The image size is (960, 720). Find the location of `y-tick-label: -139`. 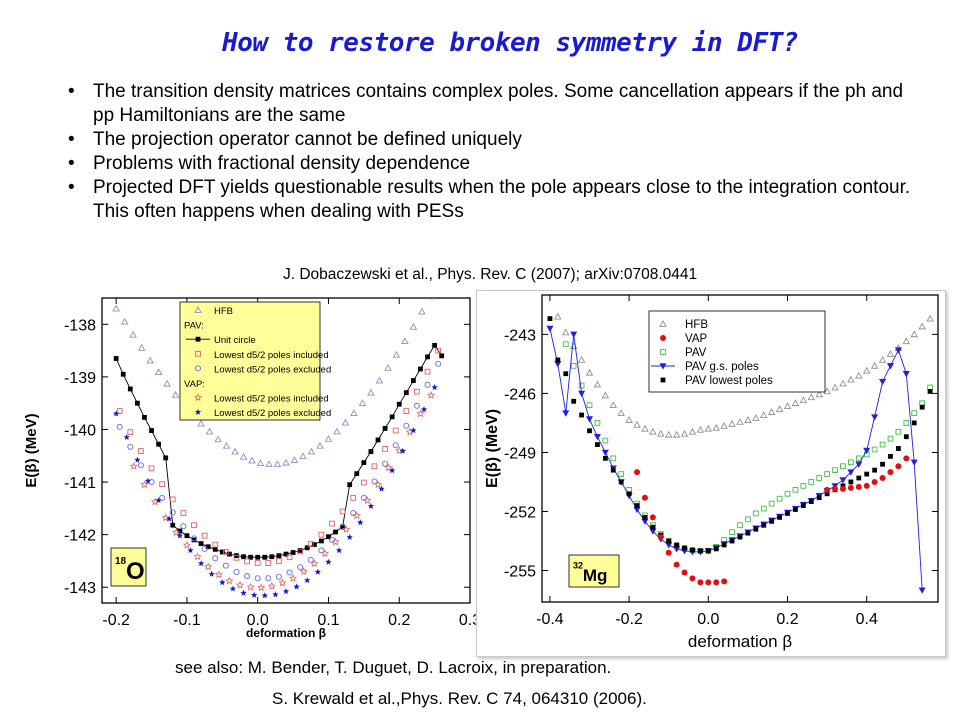

y-tick-label: -139 is located at coordinates (80, 378).